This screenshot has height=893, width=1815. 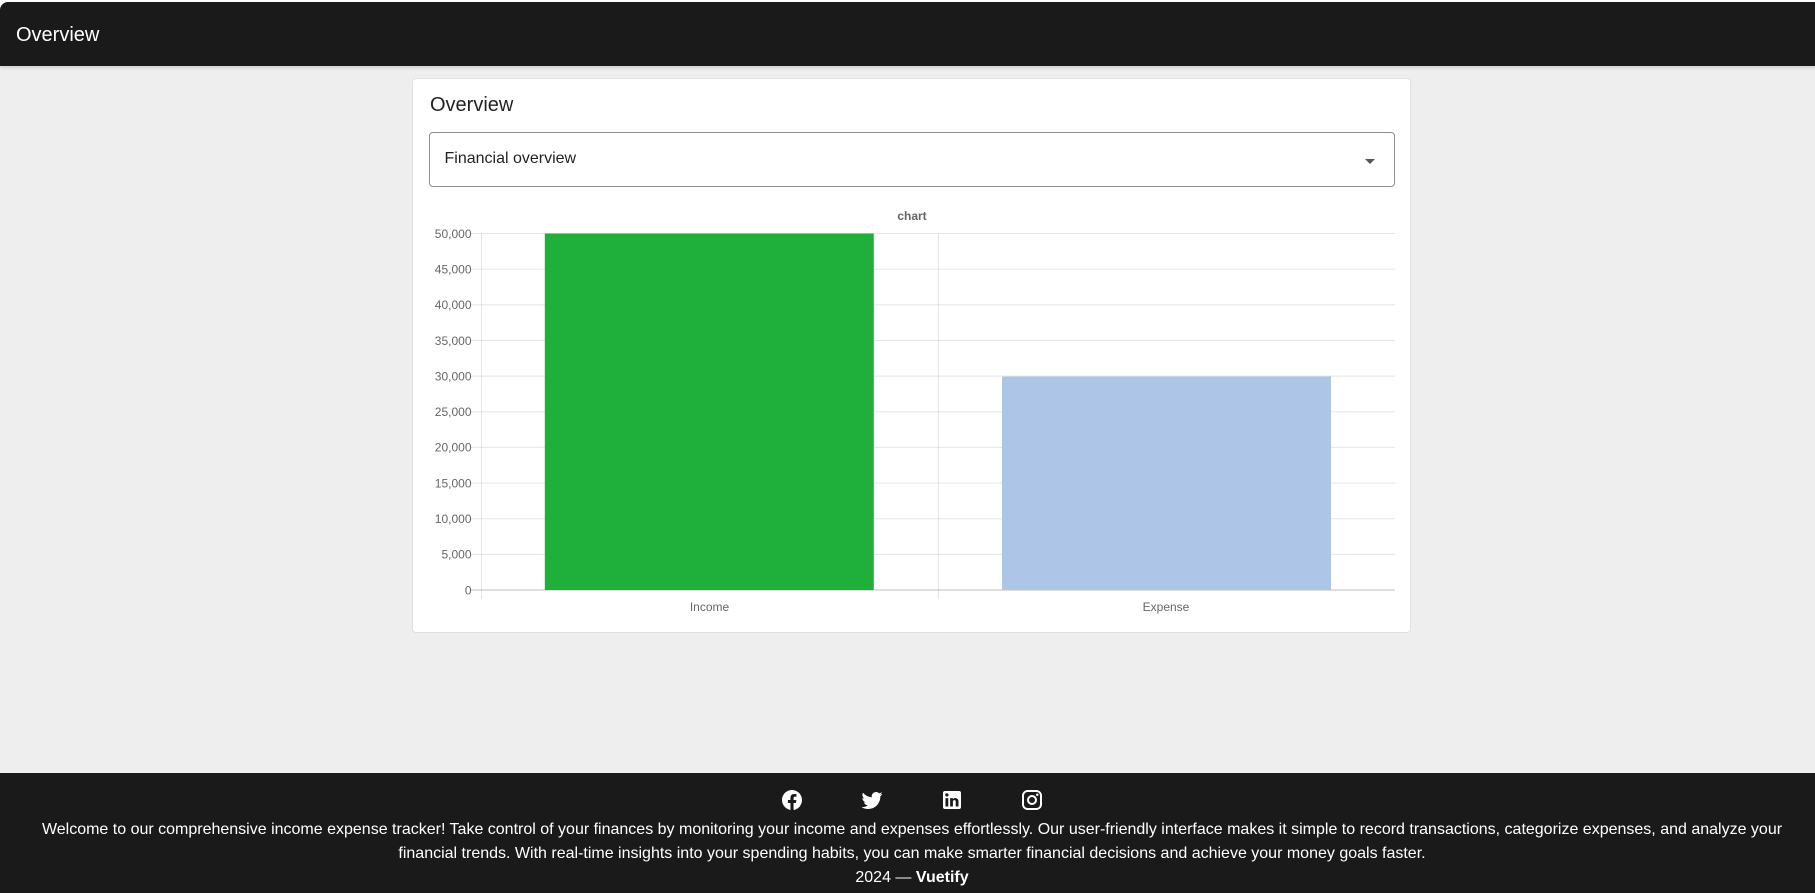 I want to click on svg-text: 45,000, so click(x=453, y=269).